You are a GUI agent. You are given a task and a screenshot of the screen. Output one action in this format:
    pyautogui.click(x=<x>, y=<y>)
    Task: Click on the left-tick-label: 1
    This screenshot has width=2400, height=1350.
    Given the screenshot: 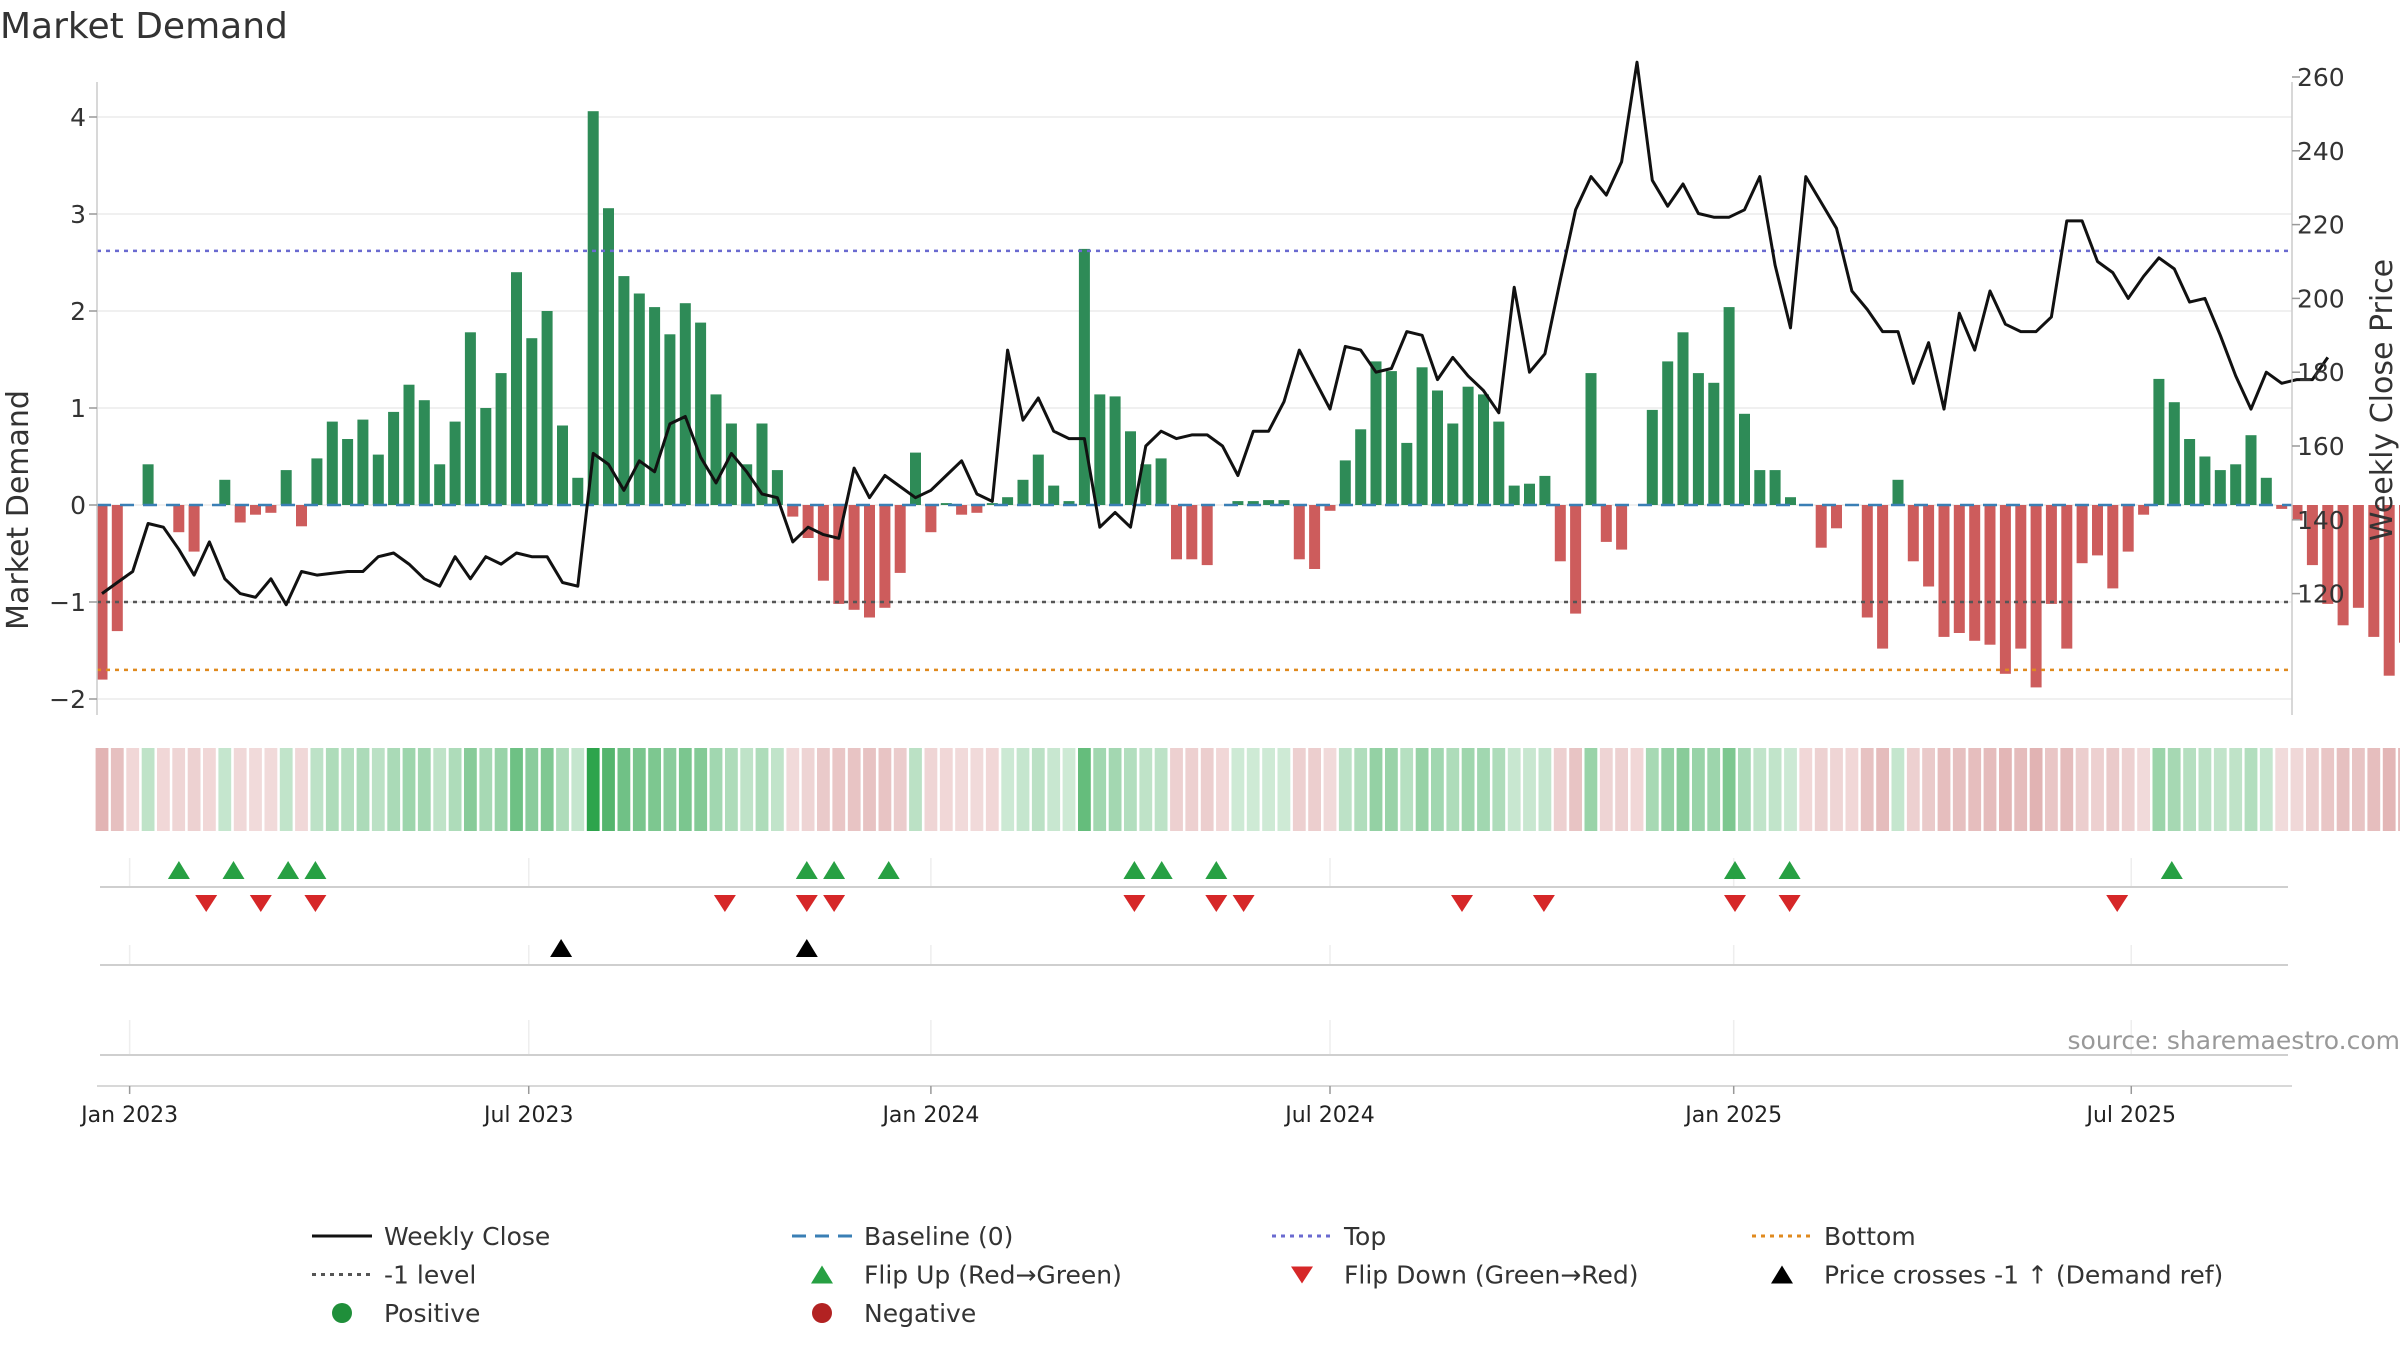 What is the action you would take?
    pyautogui.click(x=78, y=408)
    